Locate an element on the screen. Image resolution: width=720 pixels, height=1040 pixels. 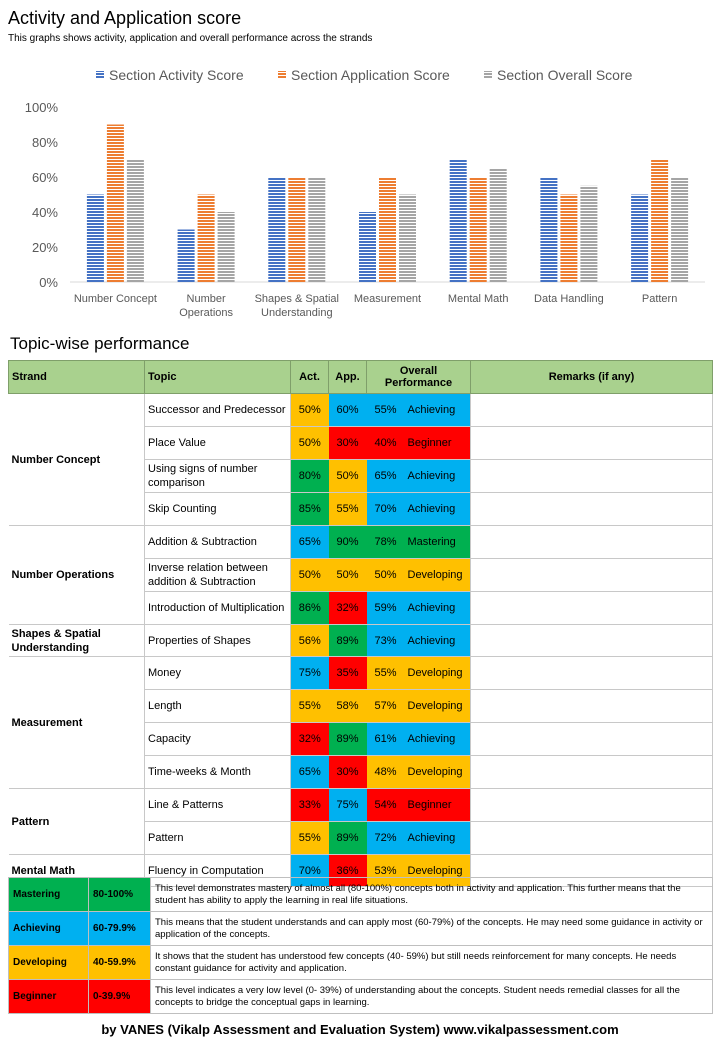
header-app: App. is located at coordinates (347, 377).